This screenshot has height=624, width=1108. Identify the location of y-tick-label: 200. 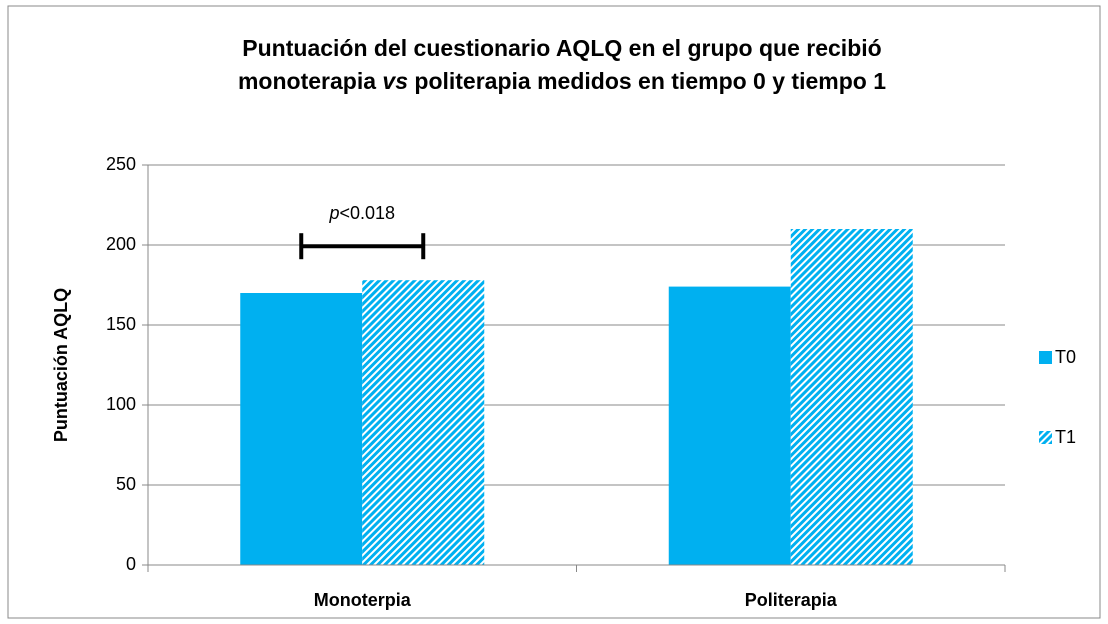
(121, 244).